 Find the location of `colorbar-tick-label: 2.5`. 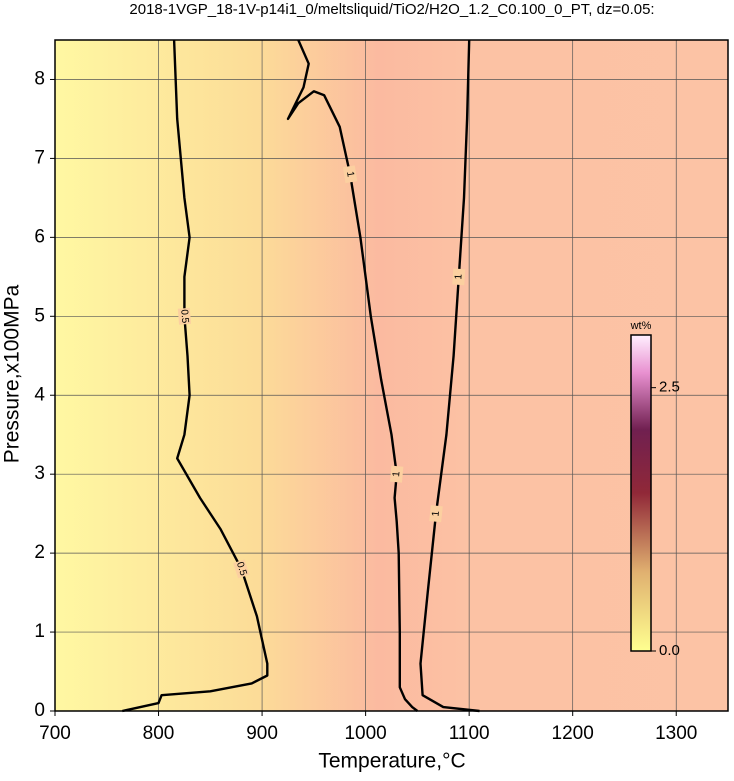

colorbar-tick-label: 2.5 is located at coordinates (669, 387).